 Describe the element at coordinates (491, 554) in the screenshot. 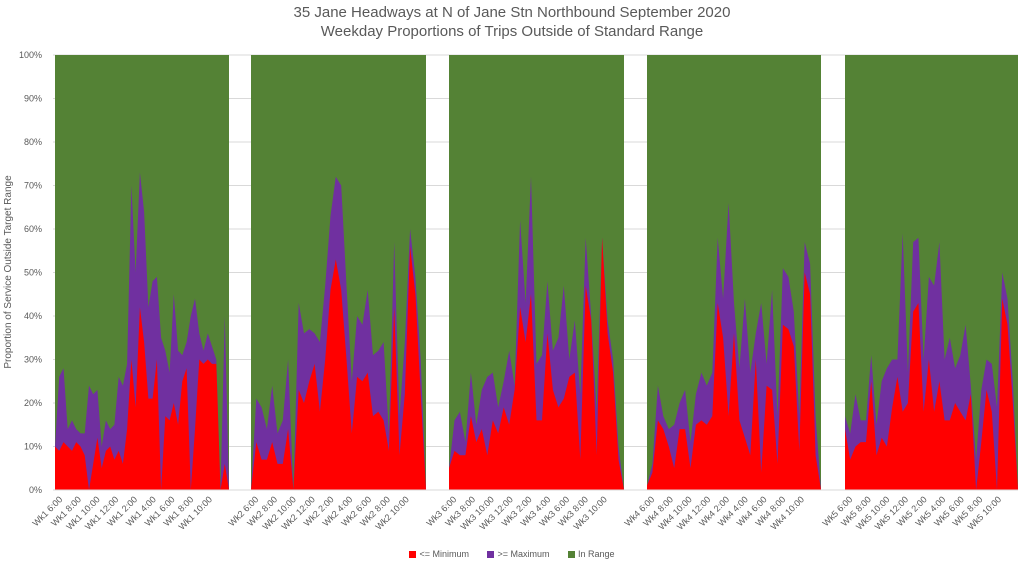

I see `legend-swatch-maximum` at that location.